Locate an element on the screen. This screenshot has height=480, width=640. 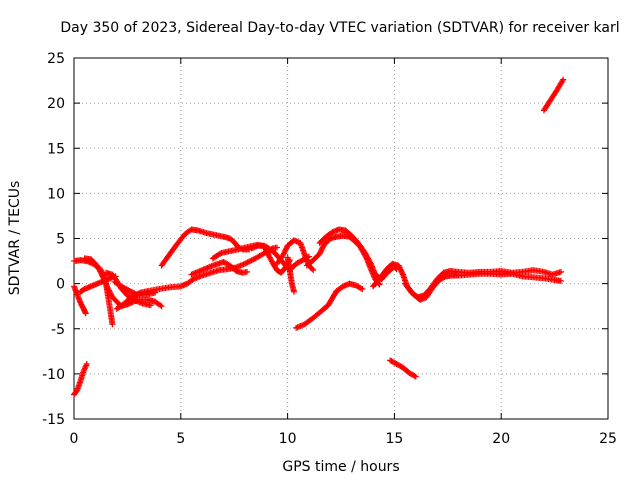
y-tick-label: 10 is located at coordinates (56, 194).